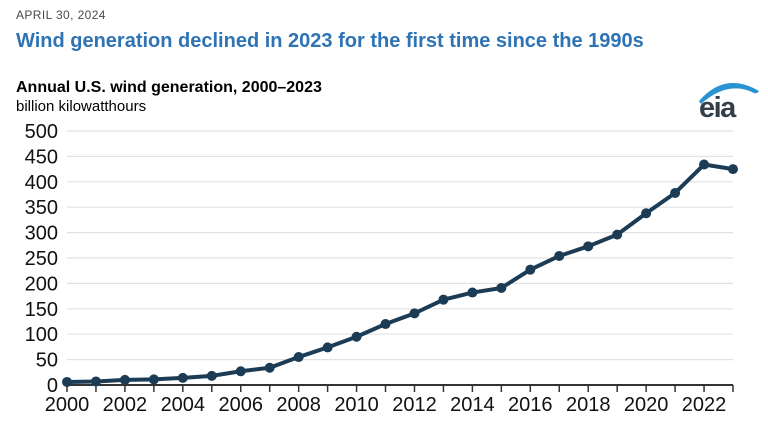  I want to click on x-tick-label: 2002, so click(125, 405).